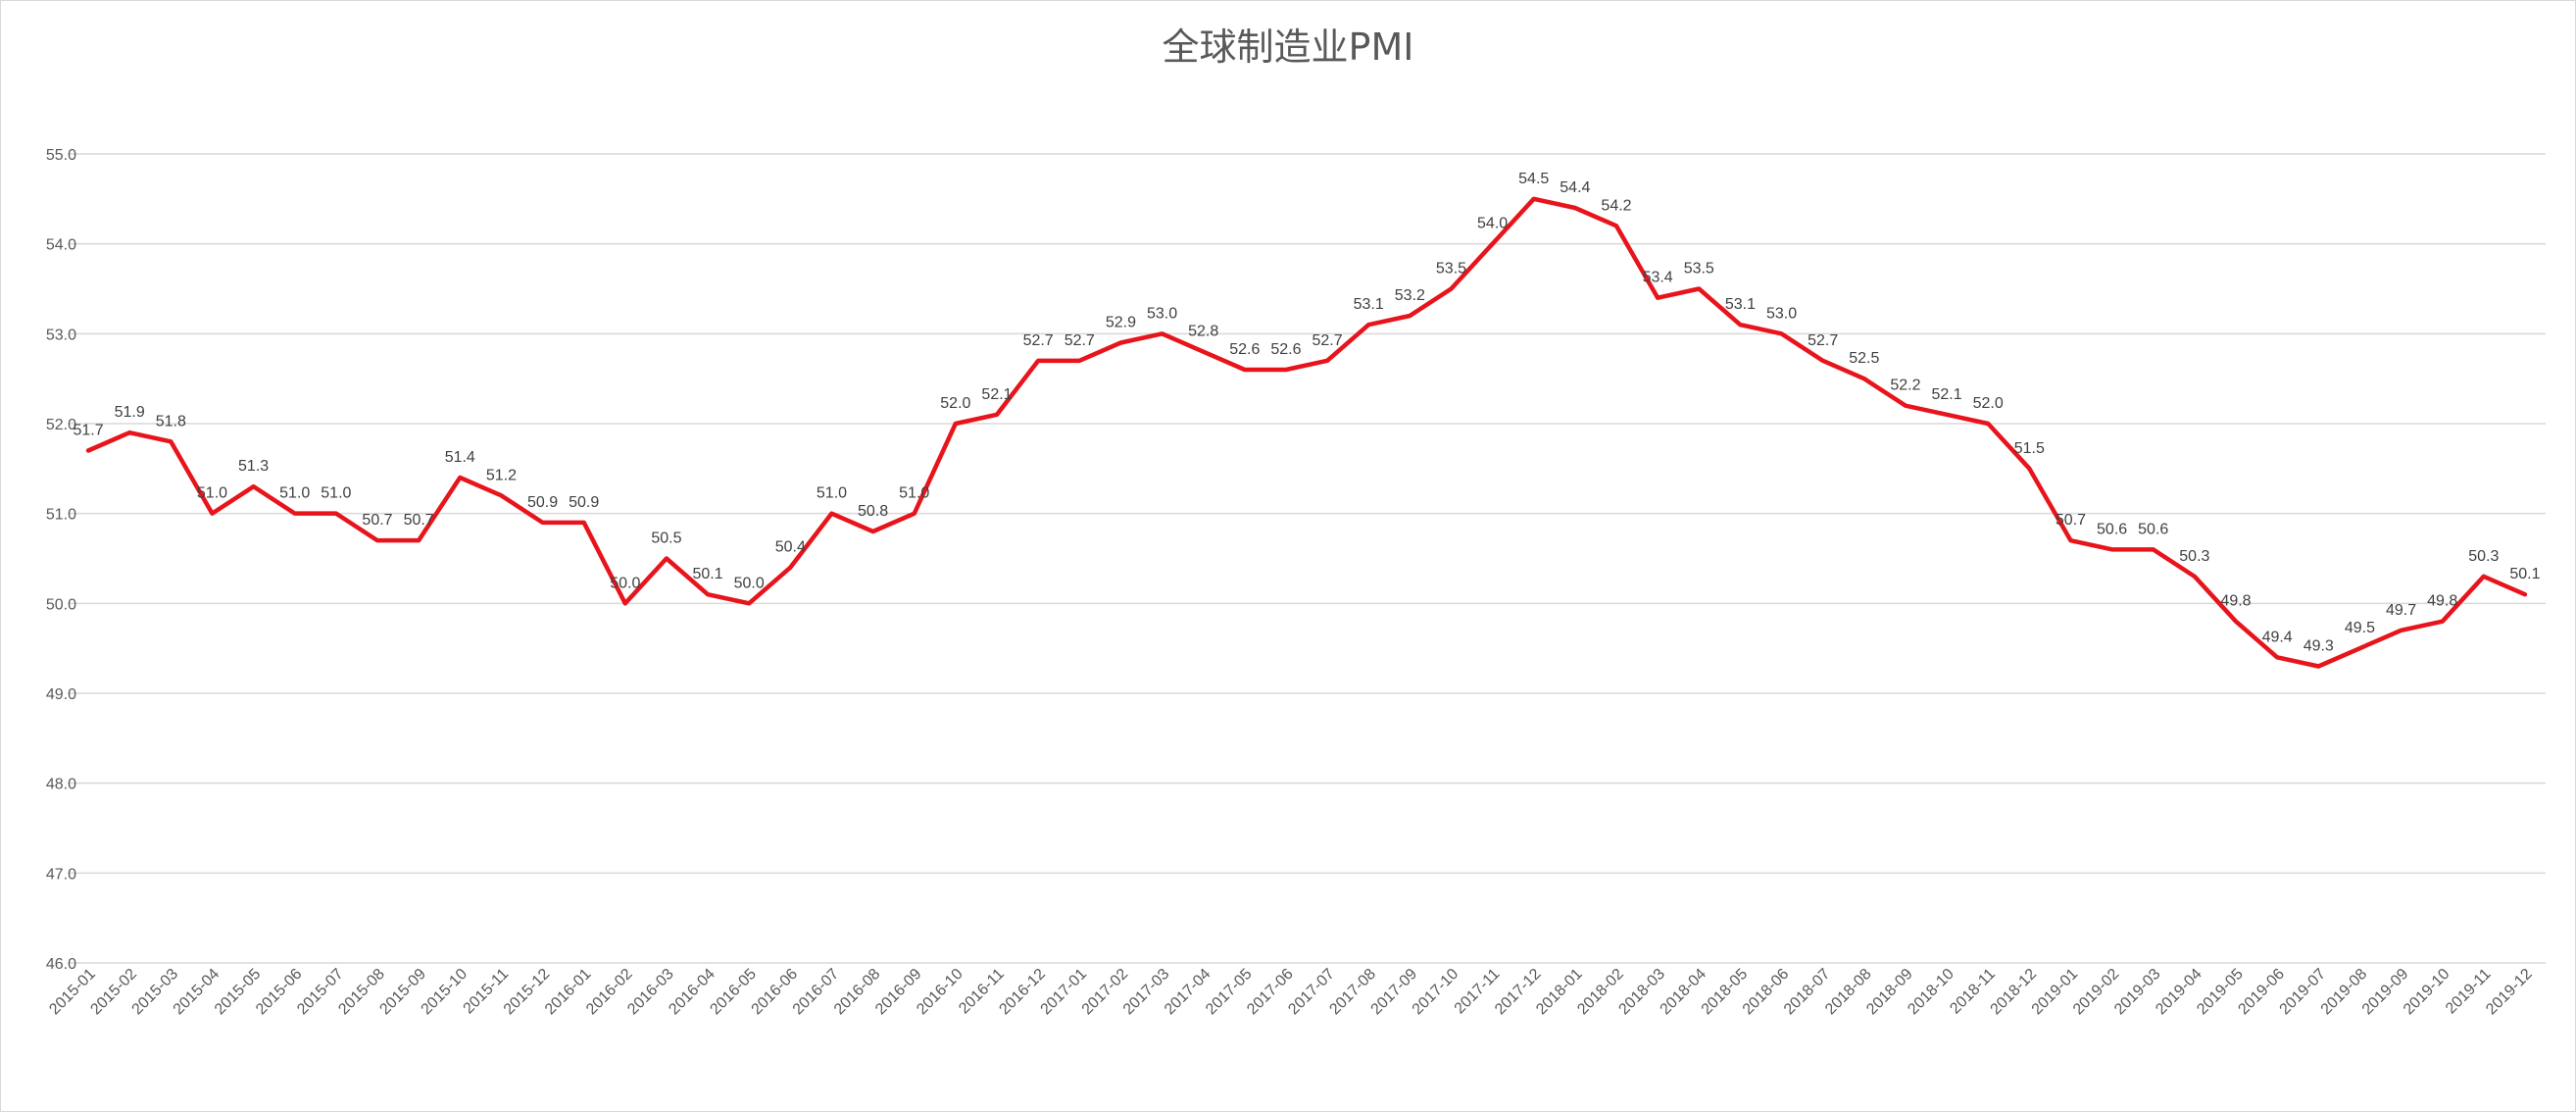  I want to click on data-label: 51.2, so click(501, 475).